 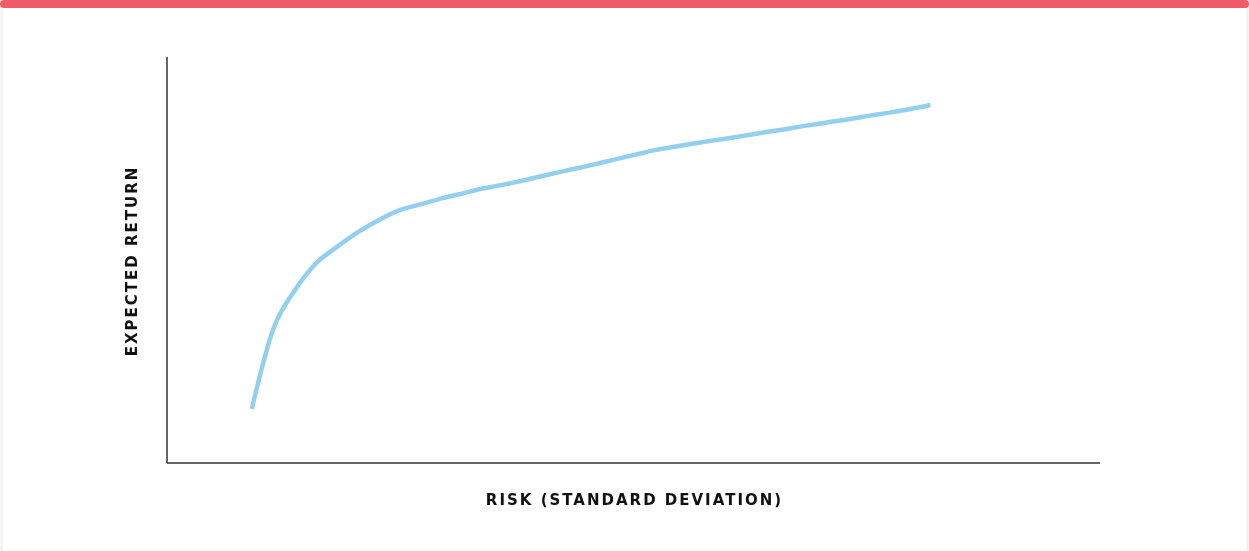 What do you see at coordinates (132, 261) in the screenshot?
I see `y-axis-title: EXPECTED RETURN` at bounding box center [132, 261].